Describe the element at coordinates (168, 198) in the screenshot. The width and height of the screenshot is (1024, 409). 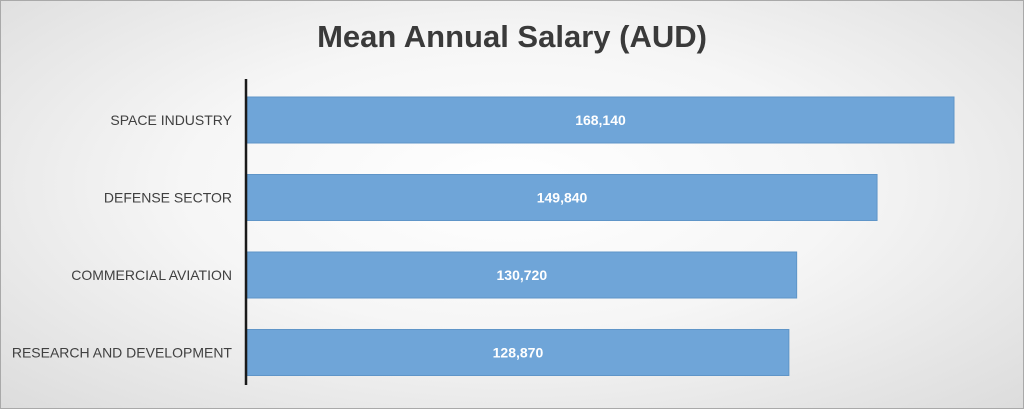
I see `category-label: DEFENSE SECTOR` at that location.